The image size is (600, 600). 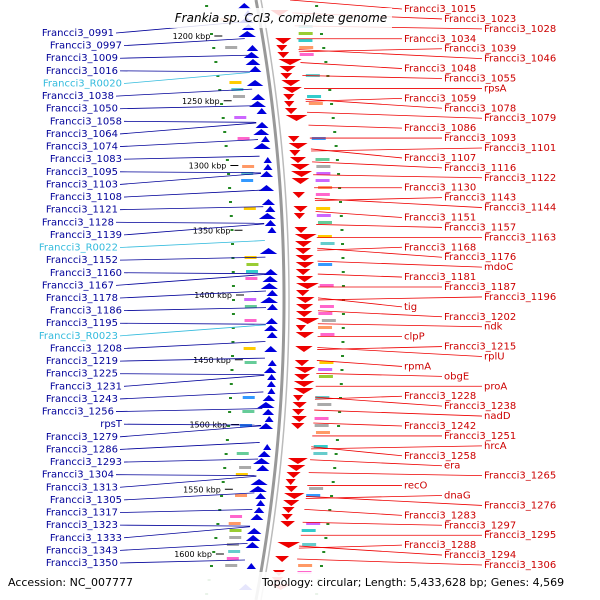 I want to click on left-gene-label: Francci3_1095, so click(x=82, y=172).